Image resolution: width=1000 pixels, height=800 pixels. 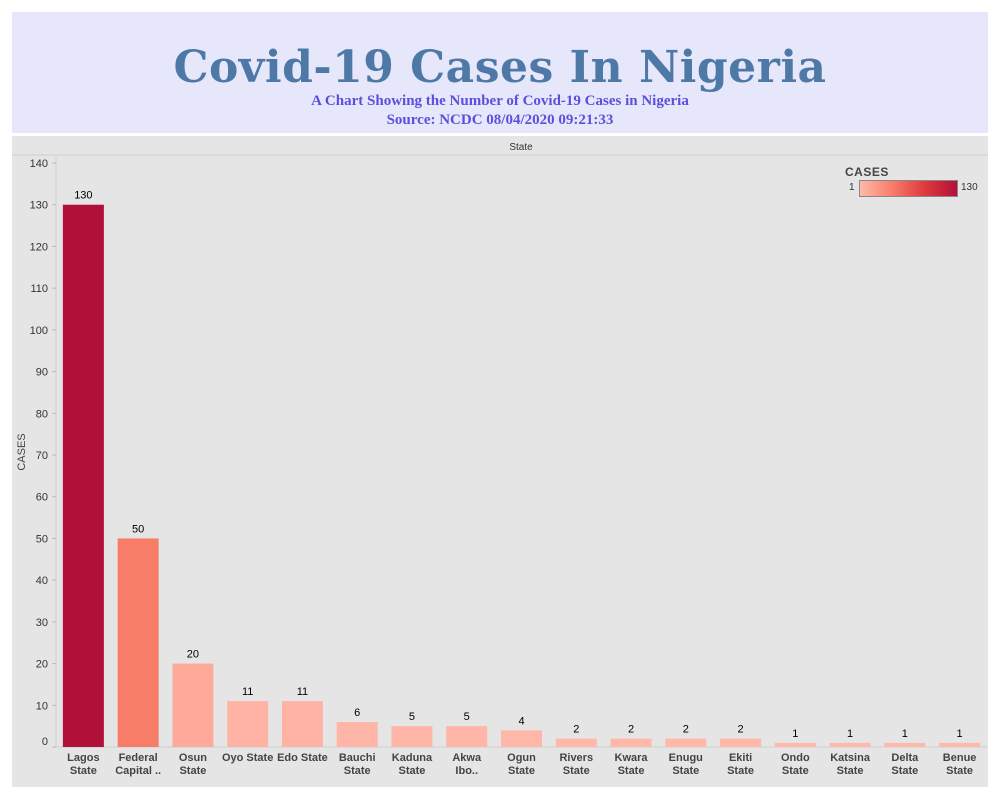 I want to click on x-category-label: Oyo State, so click(x=247, y=758).